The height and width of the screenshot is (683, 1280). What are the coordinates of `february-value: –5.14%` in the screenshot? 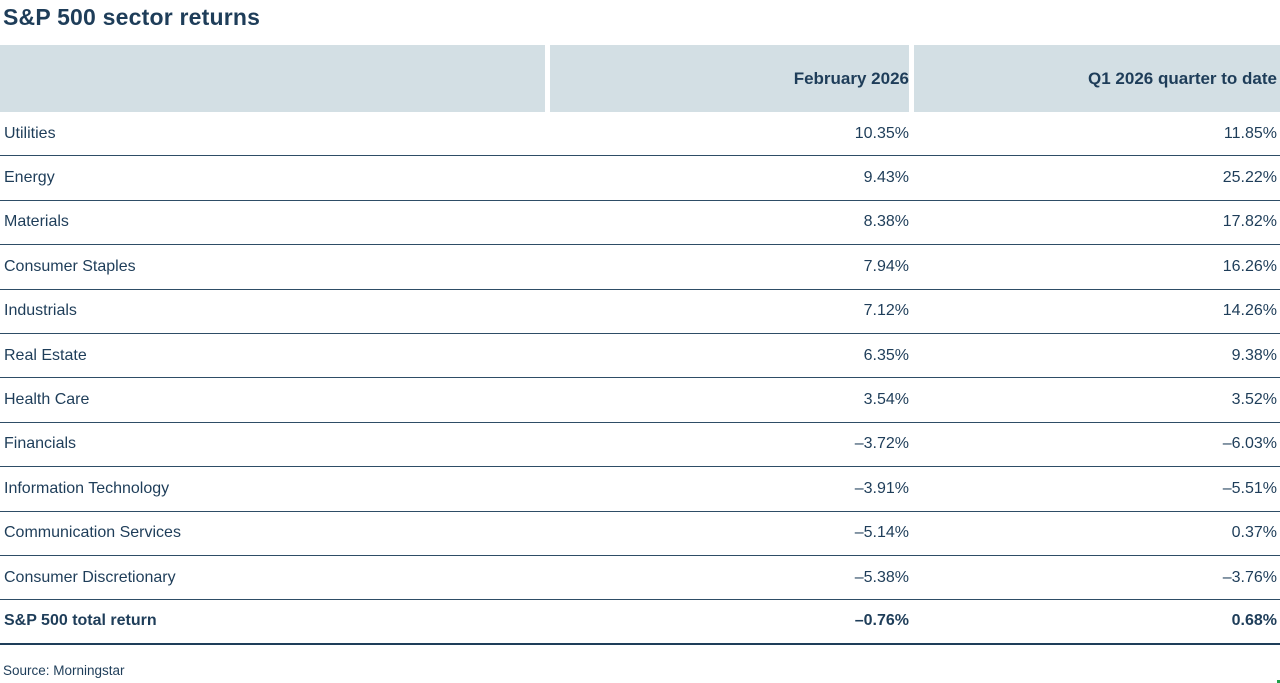 It's located at (881, 533).